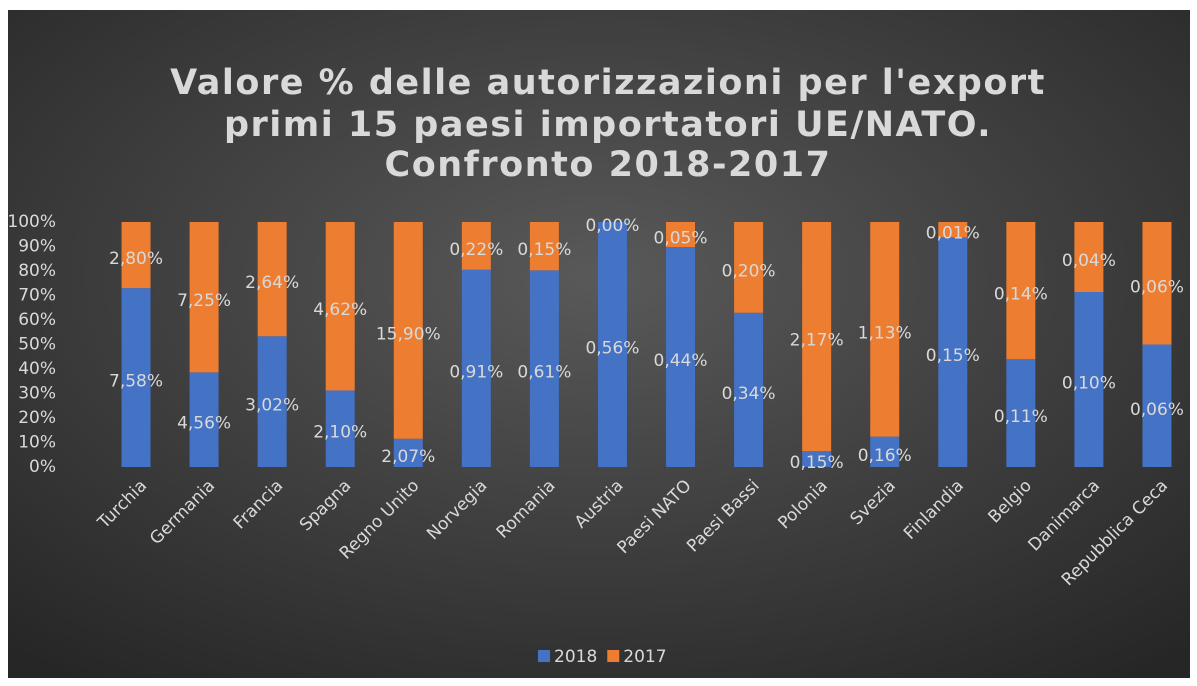  I want to click on data-label: 0,34%, so click(749, 394).